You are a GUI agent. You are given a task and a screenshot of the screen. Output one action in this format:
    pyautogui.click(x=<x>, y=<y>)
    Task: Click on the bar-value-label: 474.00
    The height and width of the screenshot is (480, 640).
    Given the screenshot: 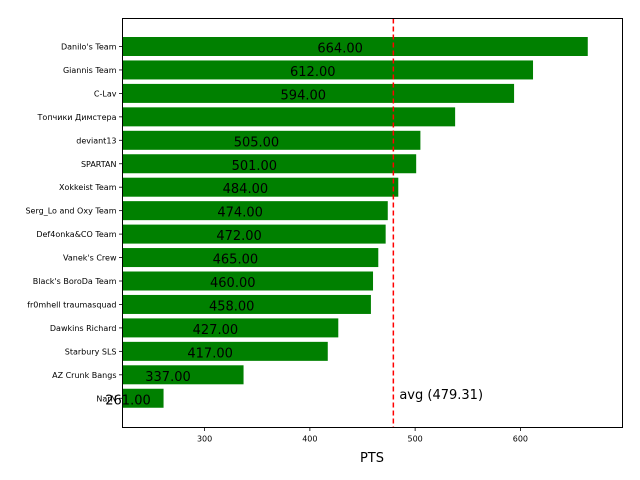 What is the action you would take?
    pyautogui.click(x=240, y=213)
    